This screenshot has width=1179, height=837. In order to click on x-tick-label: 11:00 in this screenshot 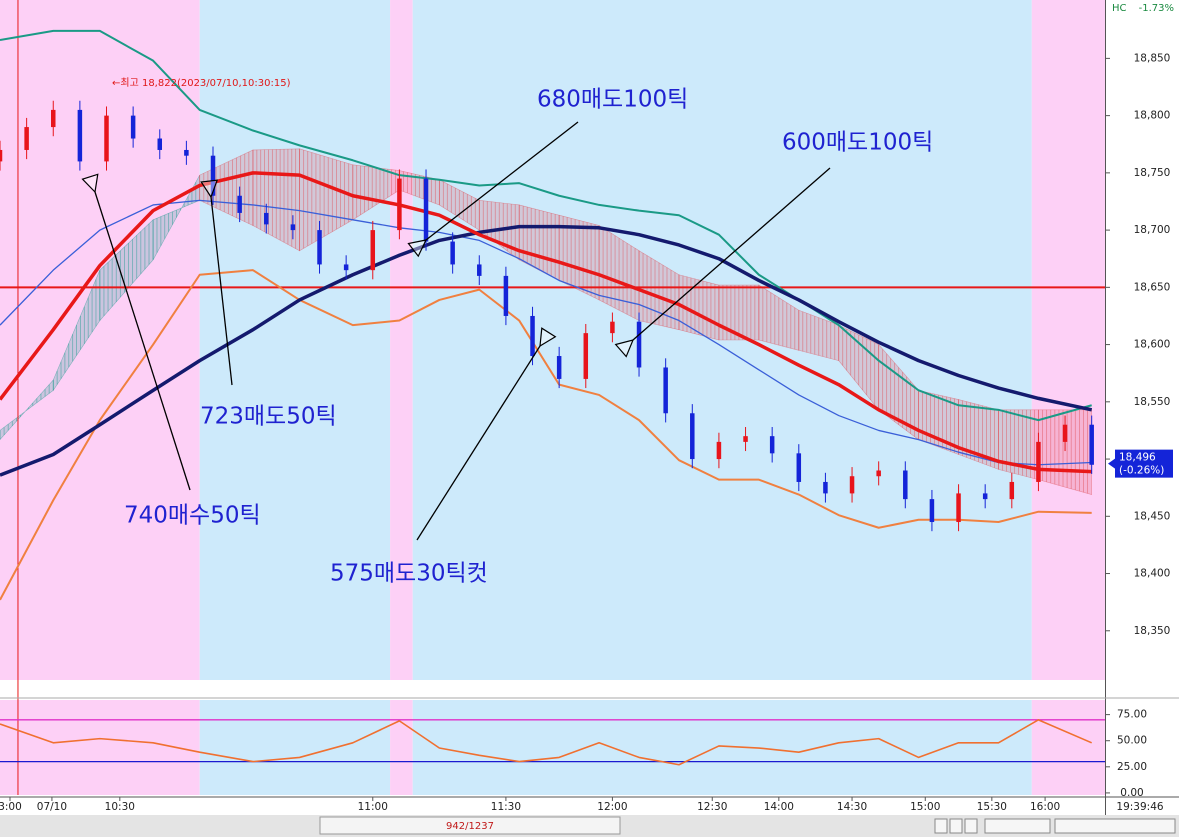, I will do `click(373, 807)`.